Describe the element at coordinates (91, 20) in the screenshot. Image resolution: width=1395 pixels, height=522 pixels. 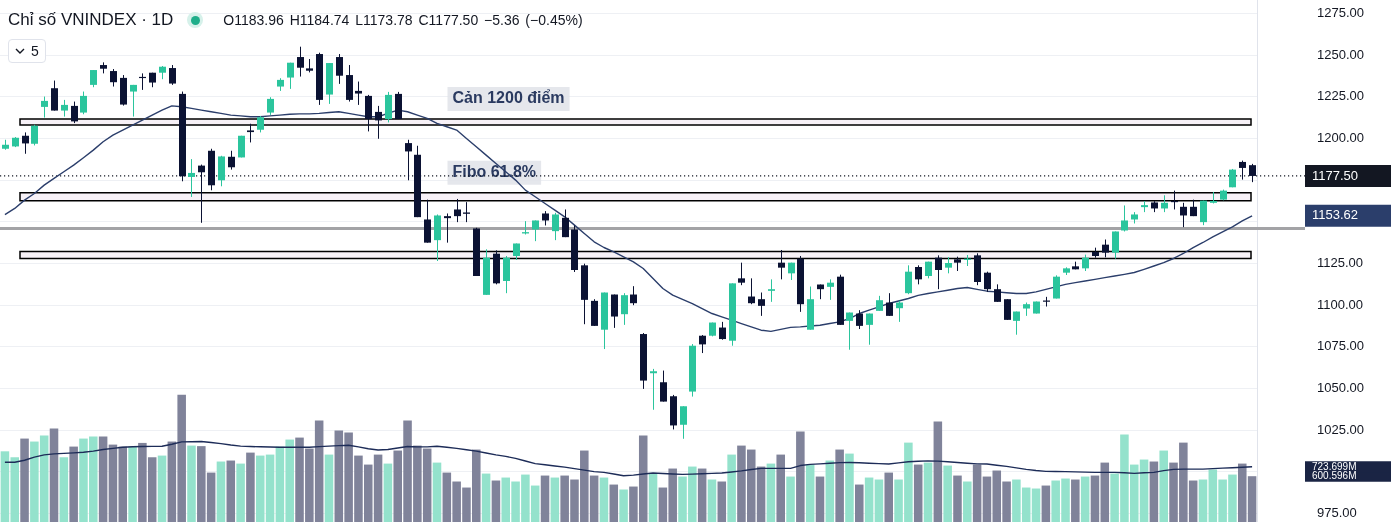
I see `text: Chỉ số VNINDEX · 1D` at that location.